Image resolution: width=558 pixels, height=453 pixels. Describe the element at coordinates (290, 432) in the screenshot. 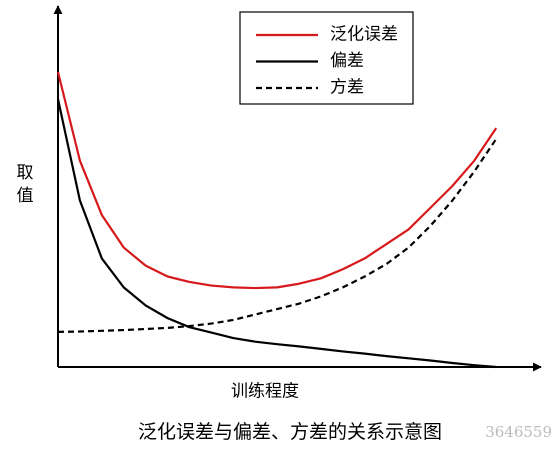

I see `caption: 泛化误差与偏差、方差的关系示意图` at that location.